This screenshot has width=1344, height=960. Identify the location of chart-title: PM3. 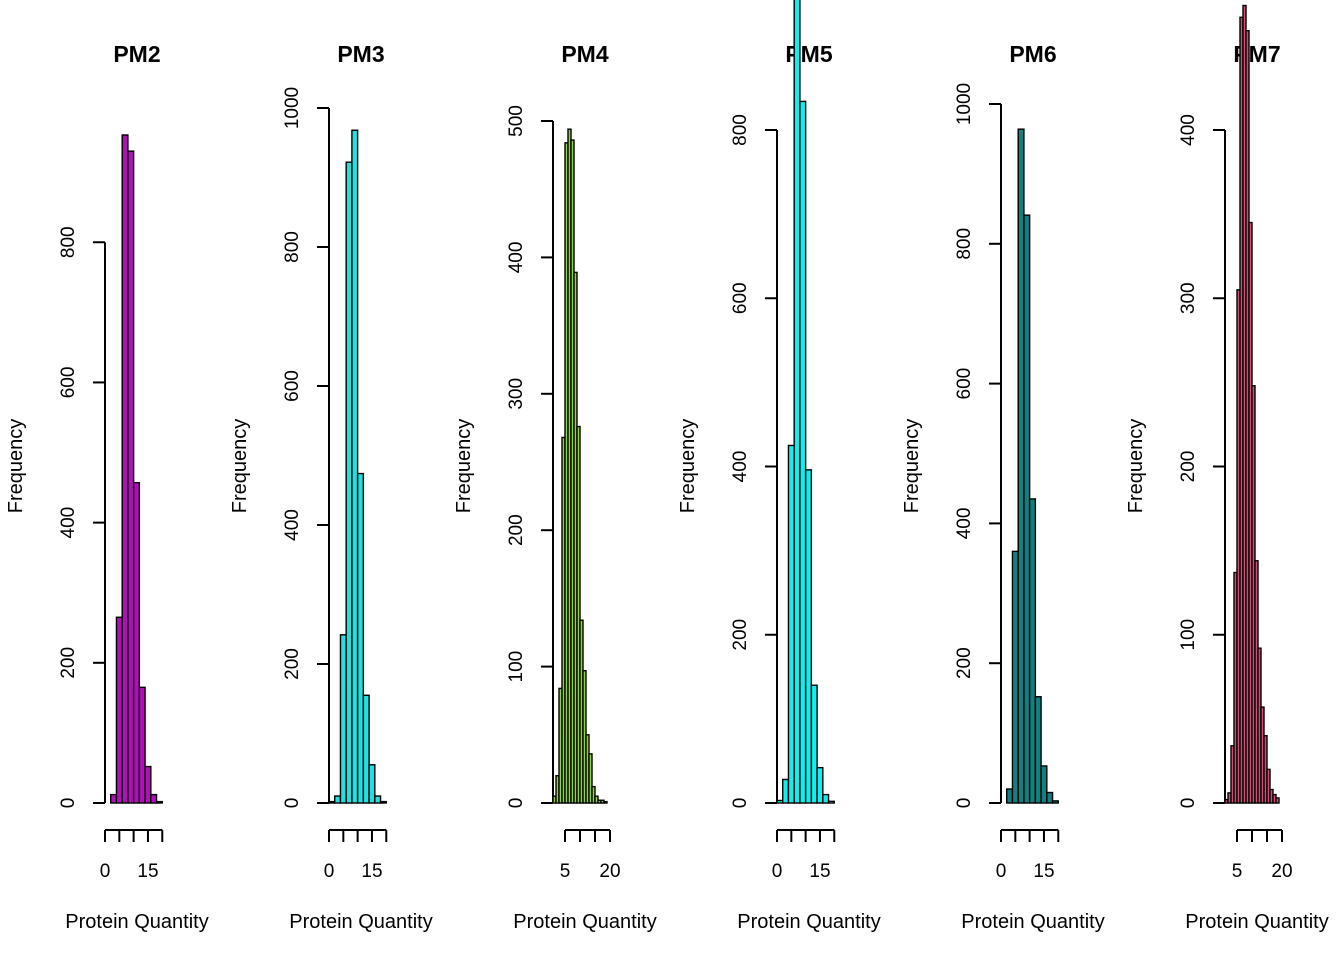
(360, 54).